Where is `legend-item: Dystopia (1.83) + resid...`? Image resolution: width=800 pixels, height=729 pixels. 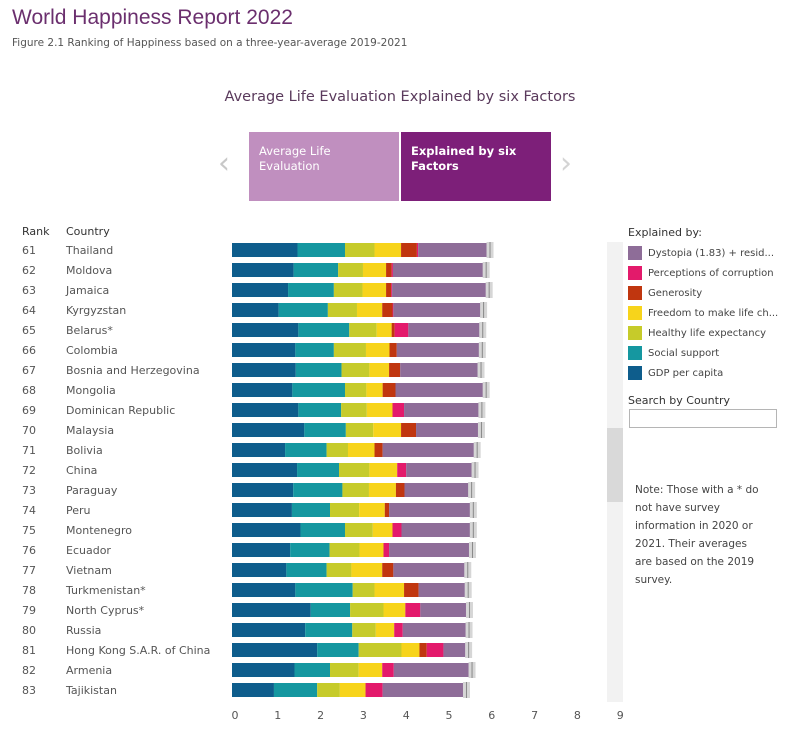
legend-item: Dystopia (1.83) + resid... is located at coordinates (708, 253).